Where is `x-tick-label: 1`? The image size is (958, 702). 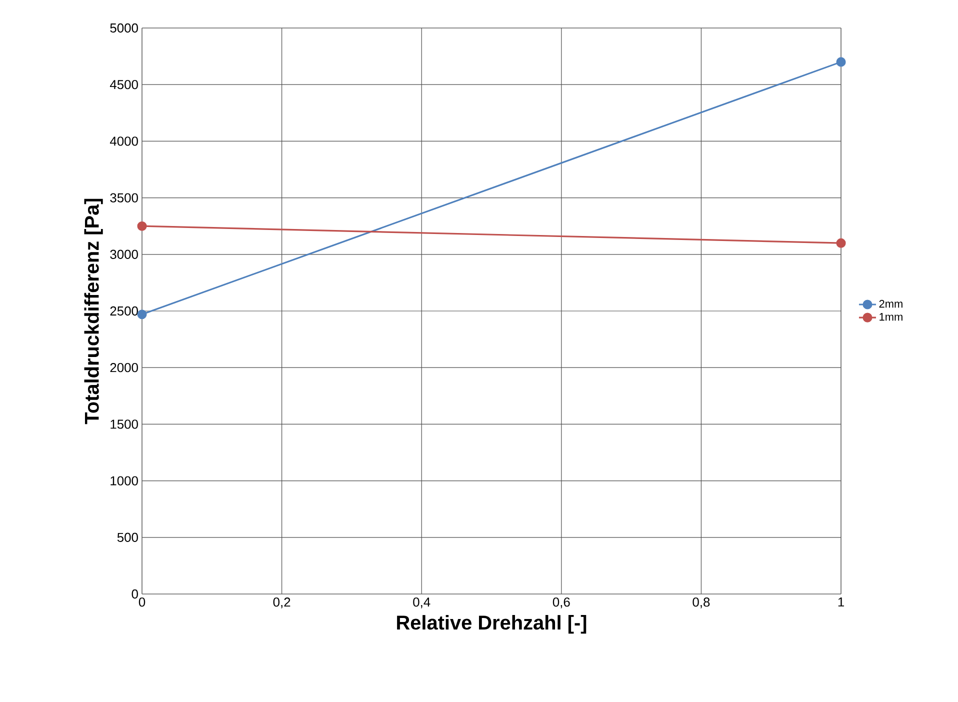 x-tick-label: 1 is located at coordinates (841, 602).